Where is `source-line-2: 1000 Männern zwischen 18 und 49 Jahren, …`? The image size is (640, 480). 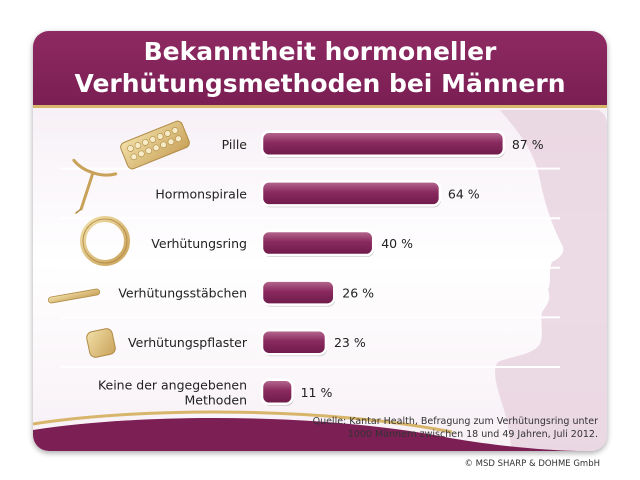 source-line-2: 1000 Männern zwischen 18 und 49 Jahren, … is located at coordinates (472, 434).